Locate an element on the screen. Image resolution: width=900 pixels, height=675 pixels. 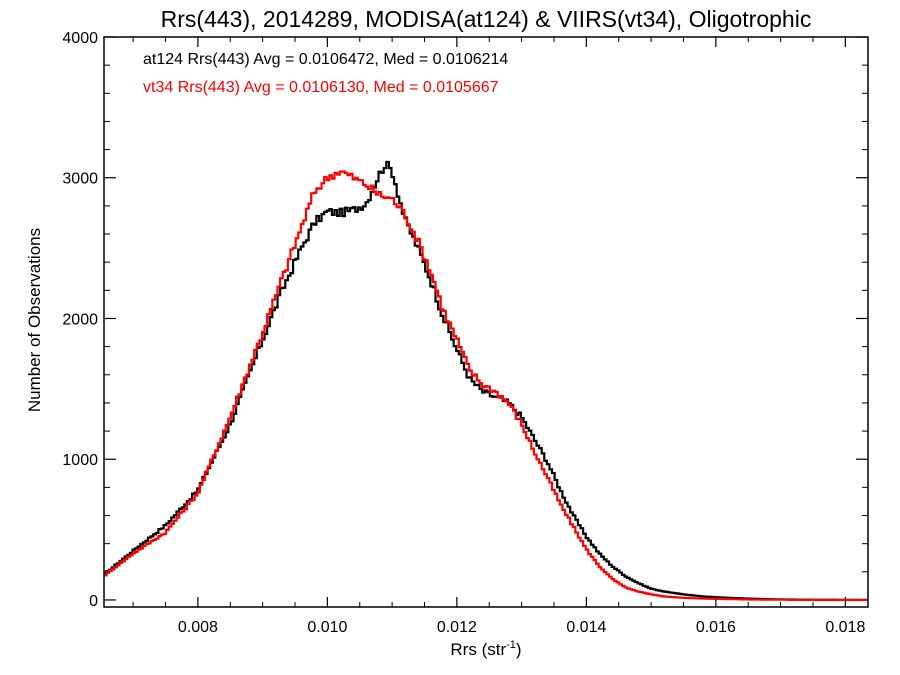
x-tick-label: 0.014 is located at coordinates (586, 627).